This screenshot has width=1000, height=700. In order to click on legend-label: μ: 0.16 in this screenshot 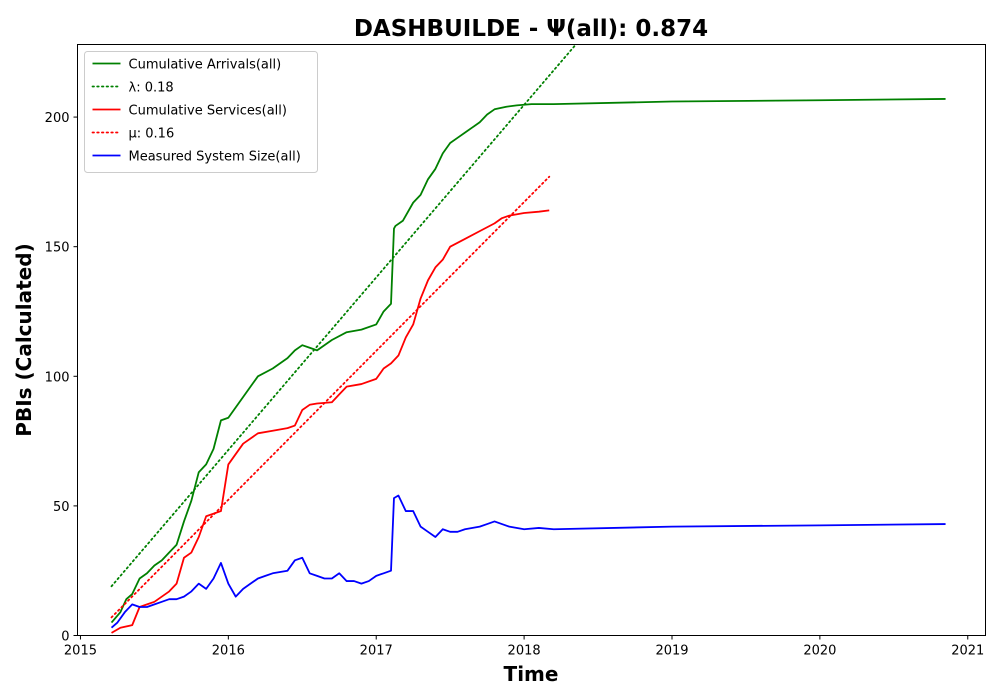, I will do `click(152, 134)`.